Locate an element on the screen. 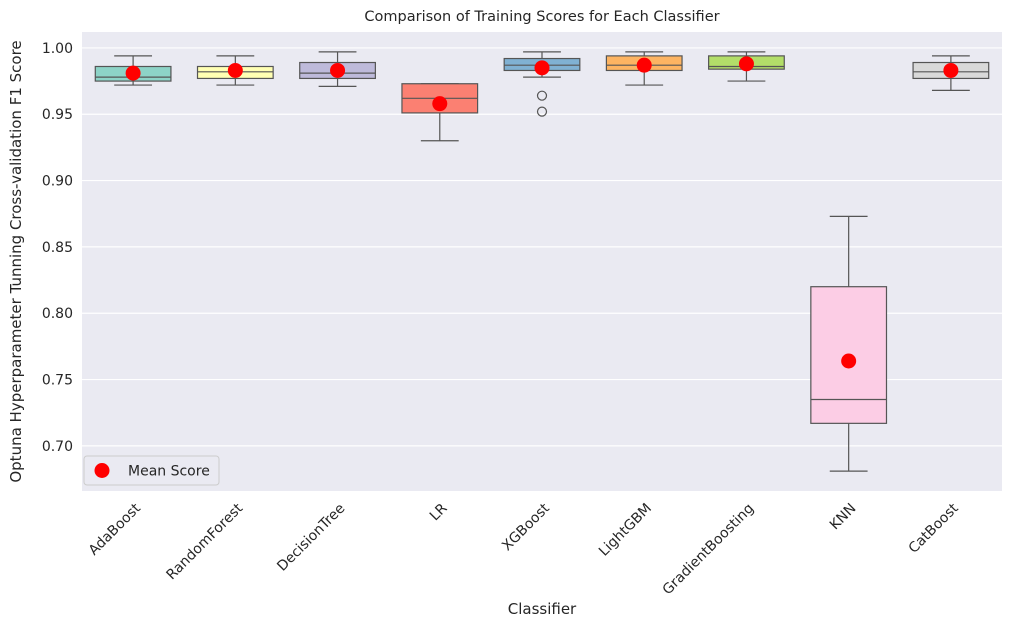 This screenshot has height=629, width=1013. y-tick-label: 0.95 is located at coordinates (57, 115).